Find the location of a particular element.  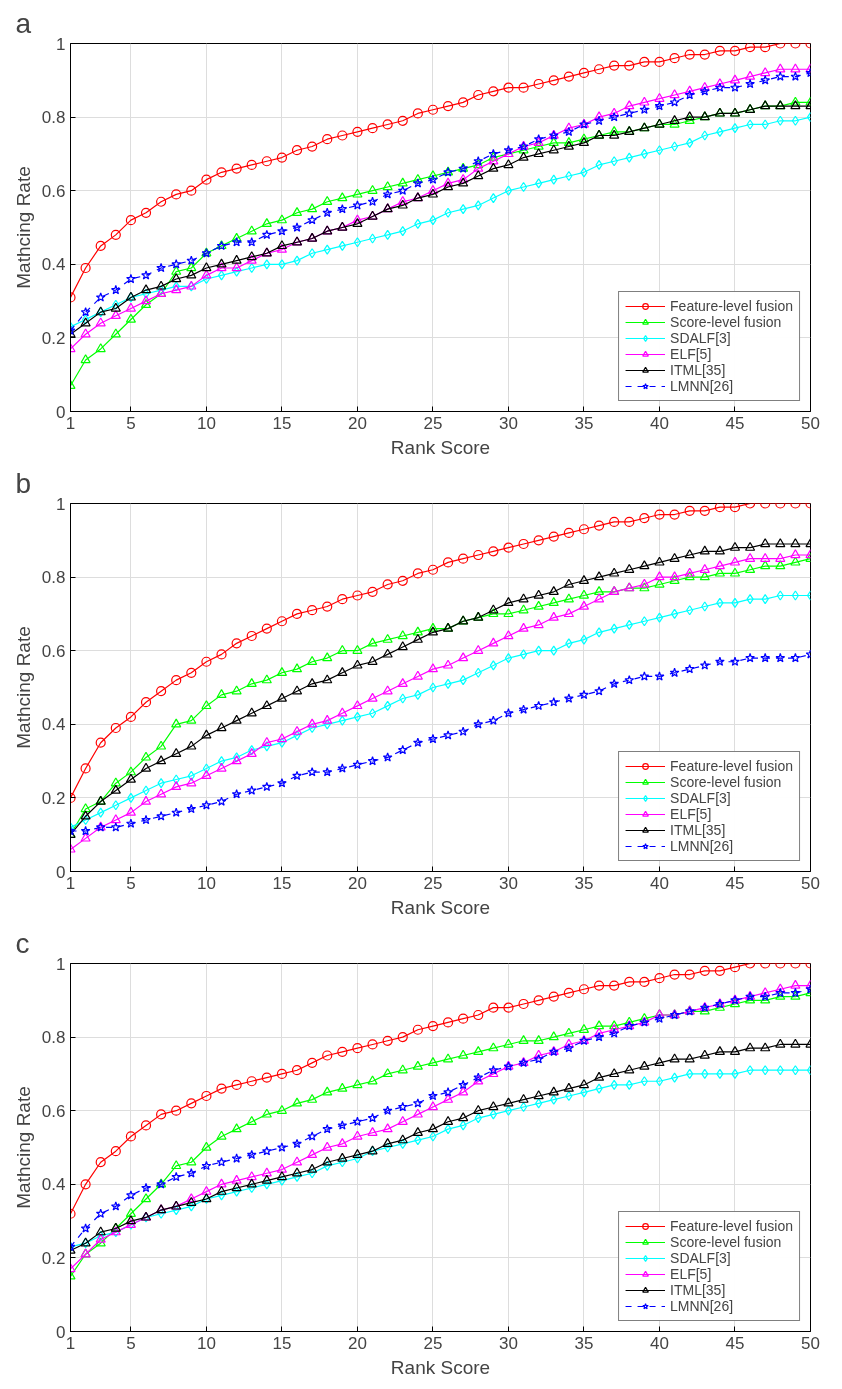

chart-title: c is located at coordinates (22, 943).